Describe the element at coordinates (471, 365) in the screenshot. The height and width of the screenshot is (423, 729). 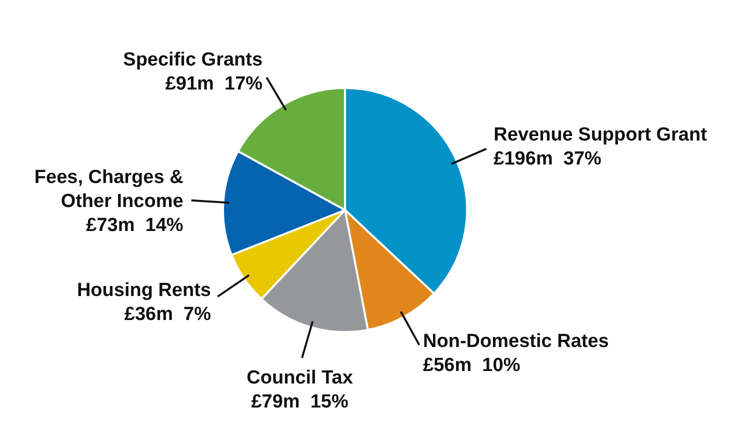
I see `data-label: £56m 10%` at that location.